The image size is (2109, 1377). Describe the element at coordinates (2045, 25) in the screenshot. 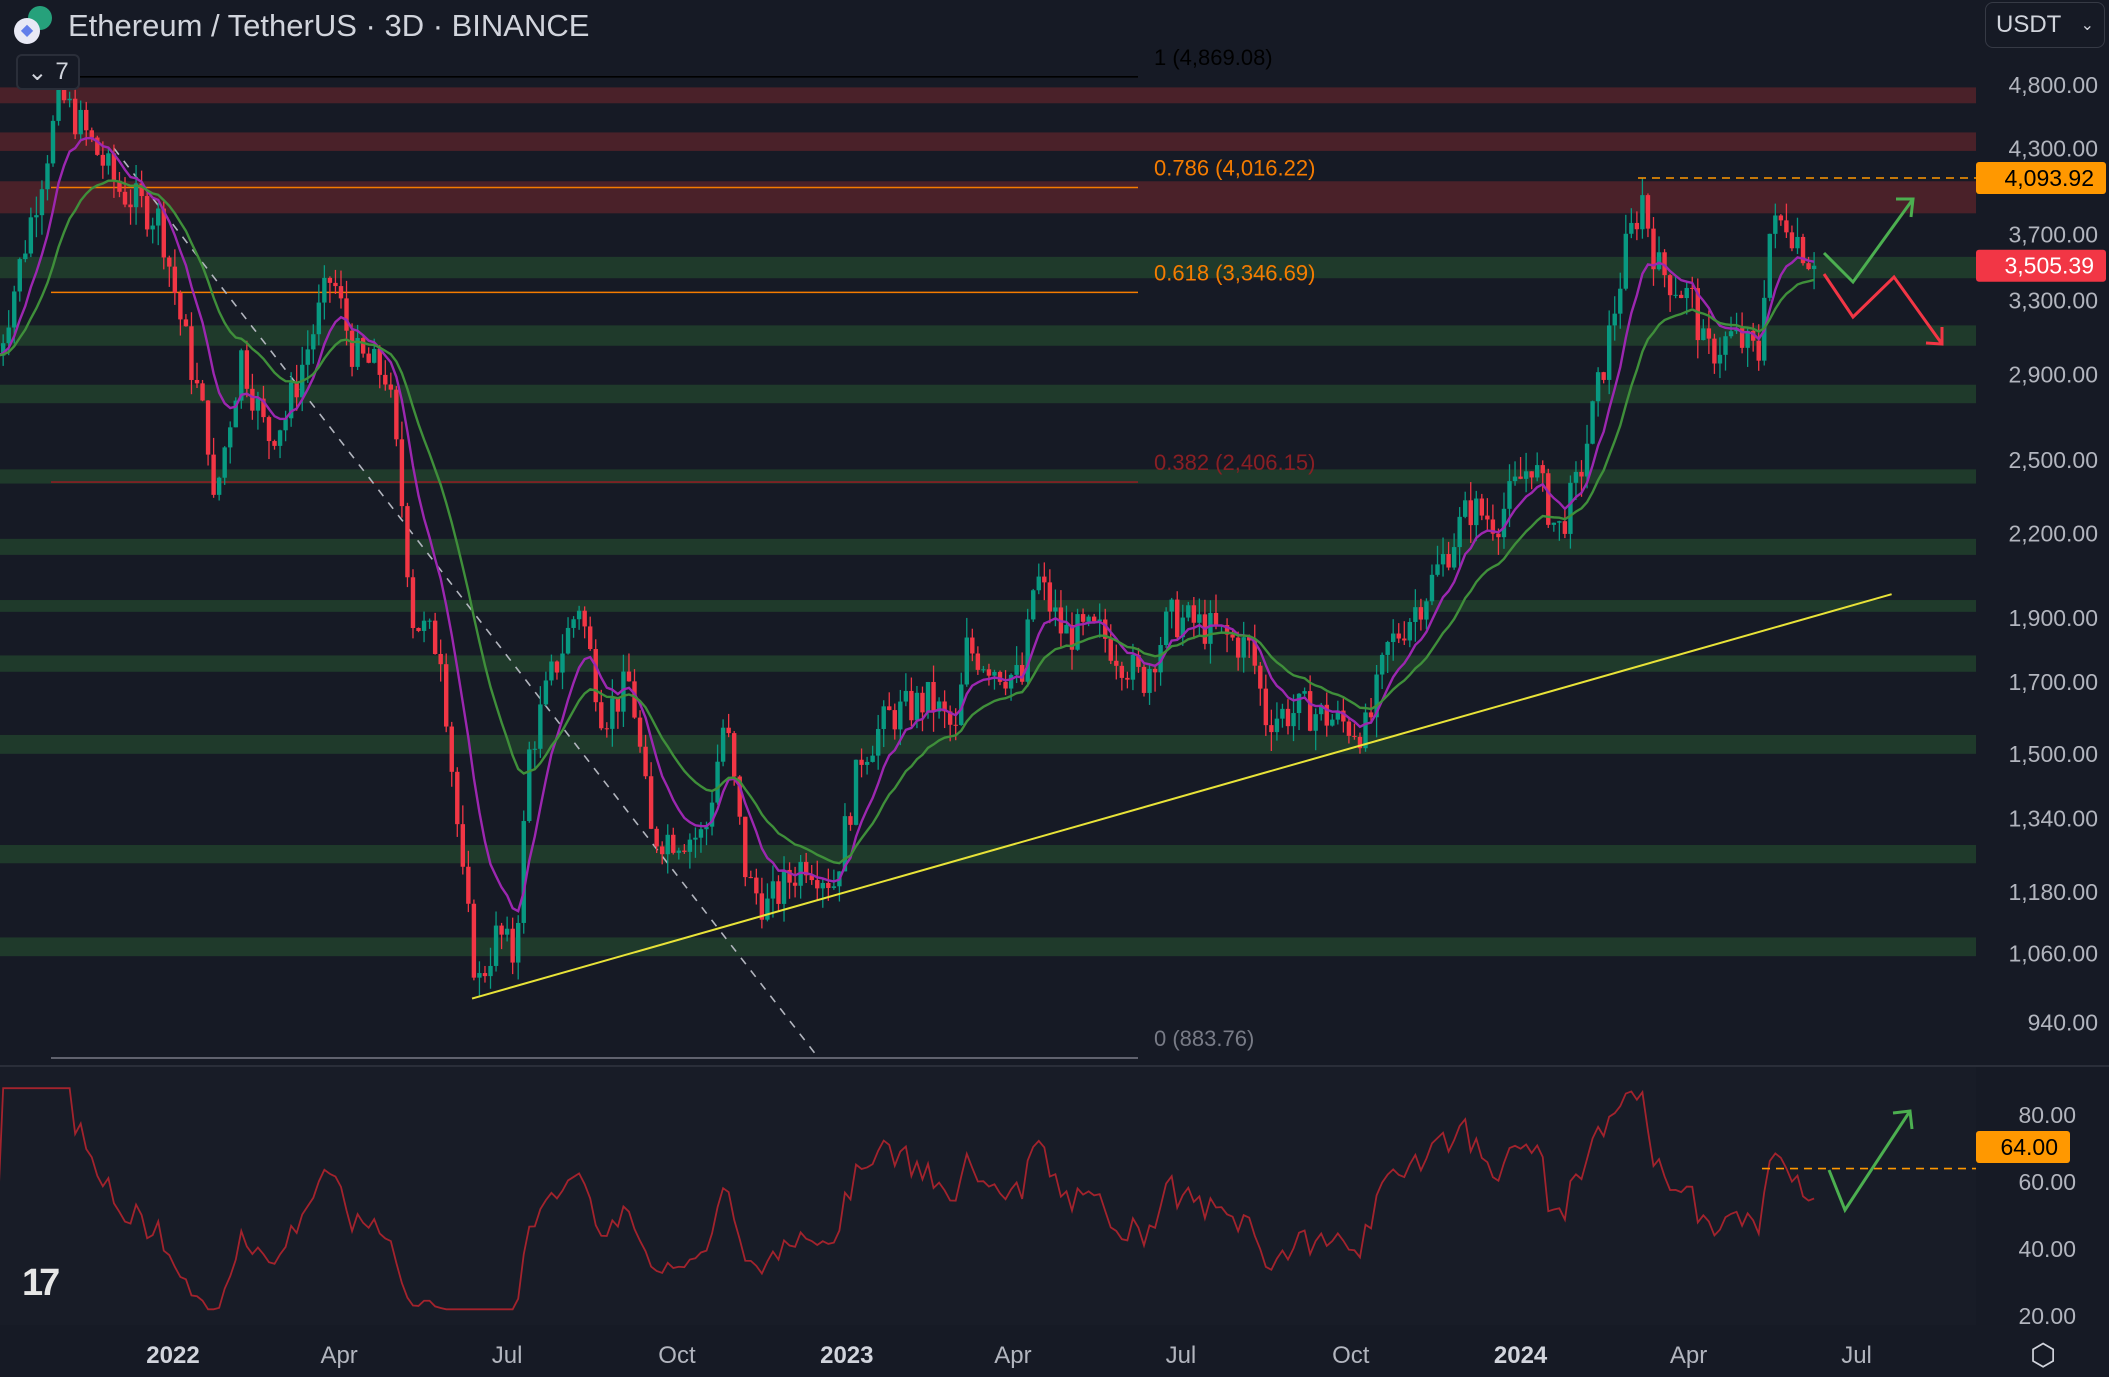

I see `currency-select: USDT ⌄` at that location.